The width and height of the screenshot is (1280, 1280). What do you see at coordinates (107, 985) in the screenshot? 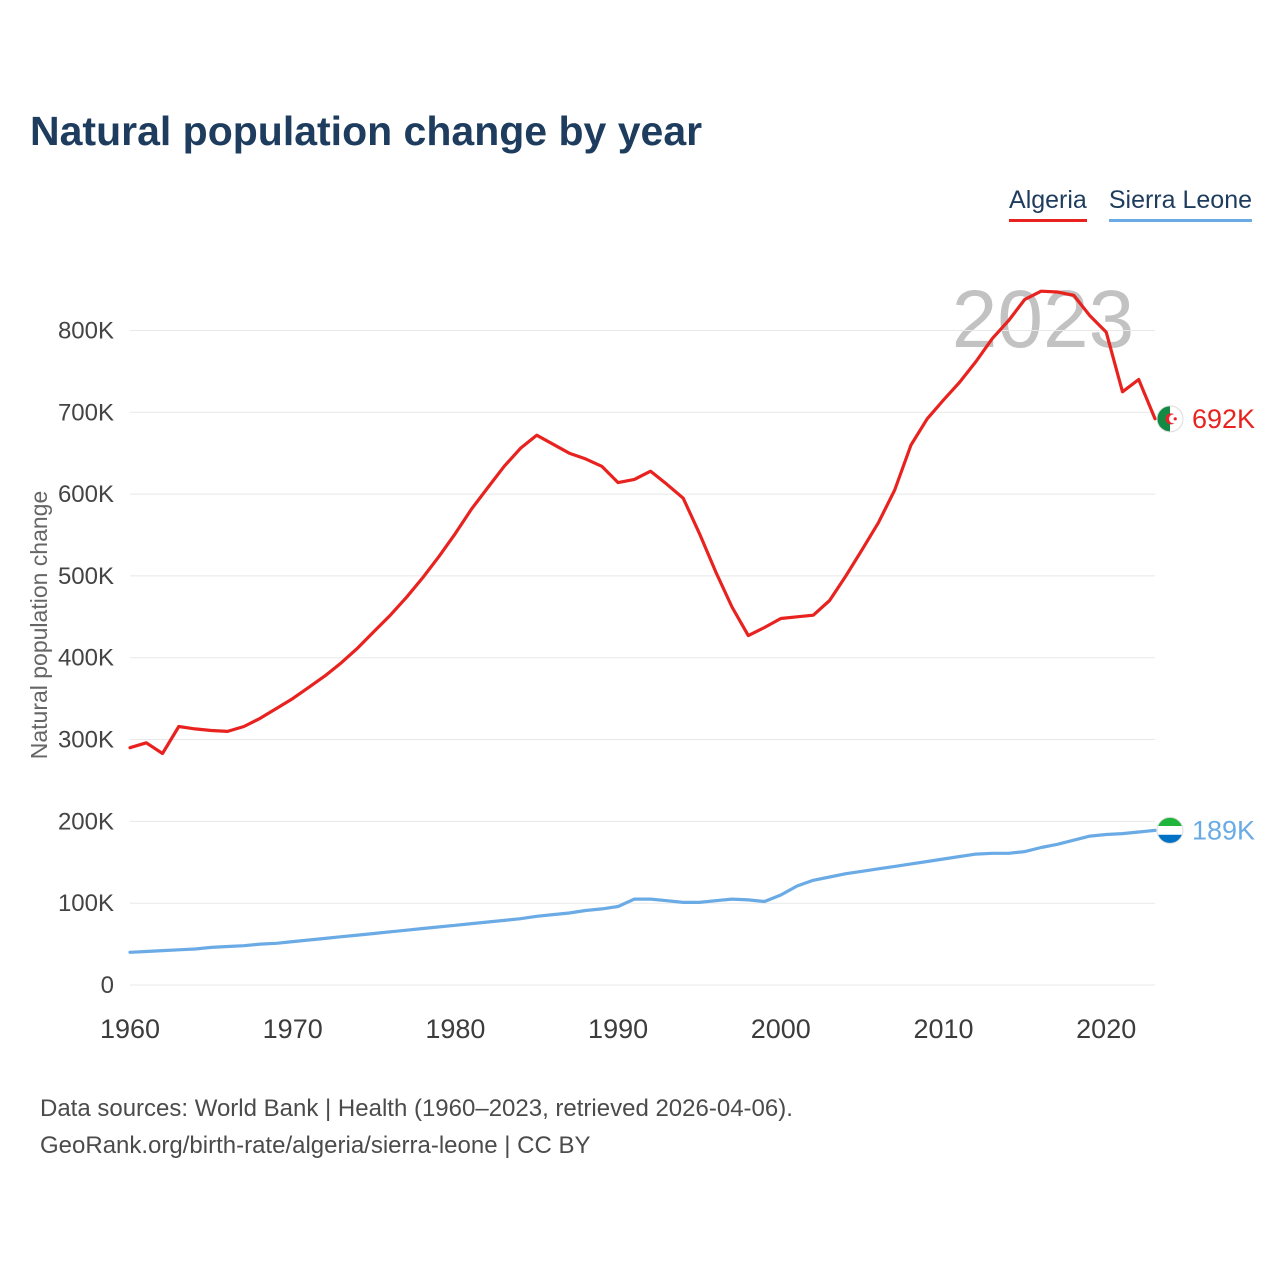
I see `y-tick-label: 0` at bounding box center [107, 985].